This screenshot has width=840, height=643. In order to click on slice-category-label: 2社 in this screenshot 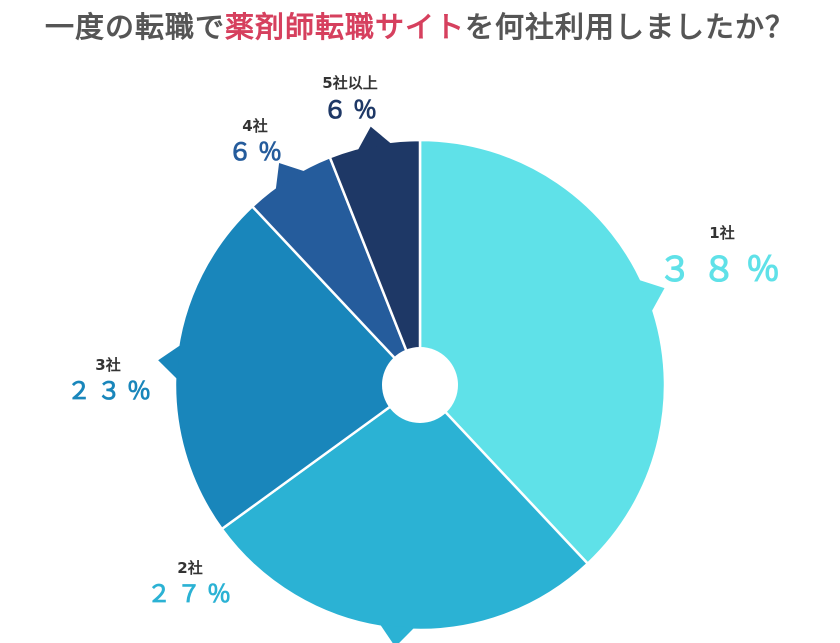, I will do `click(189, 568)`.